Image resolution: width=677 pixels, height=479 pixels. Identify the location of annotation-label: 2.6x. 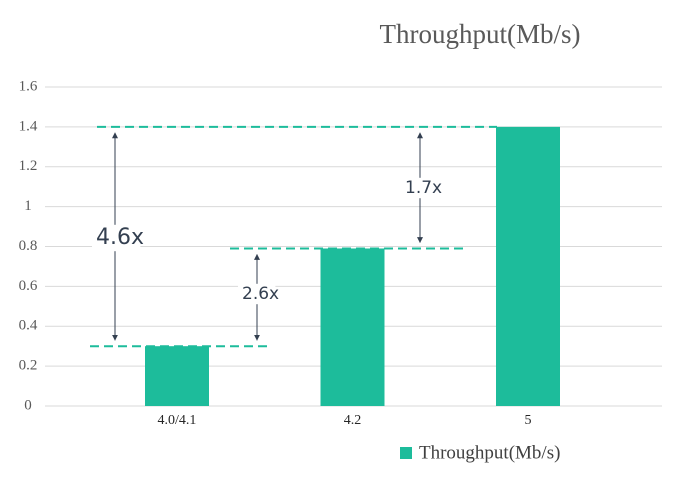
(260, 294).